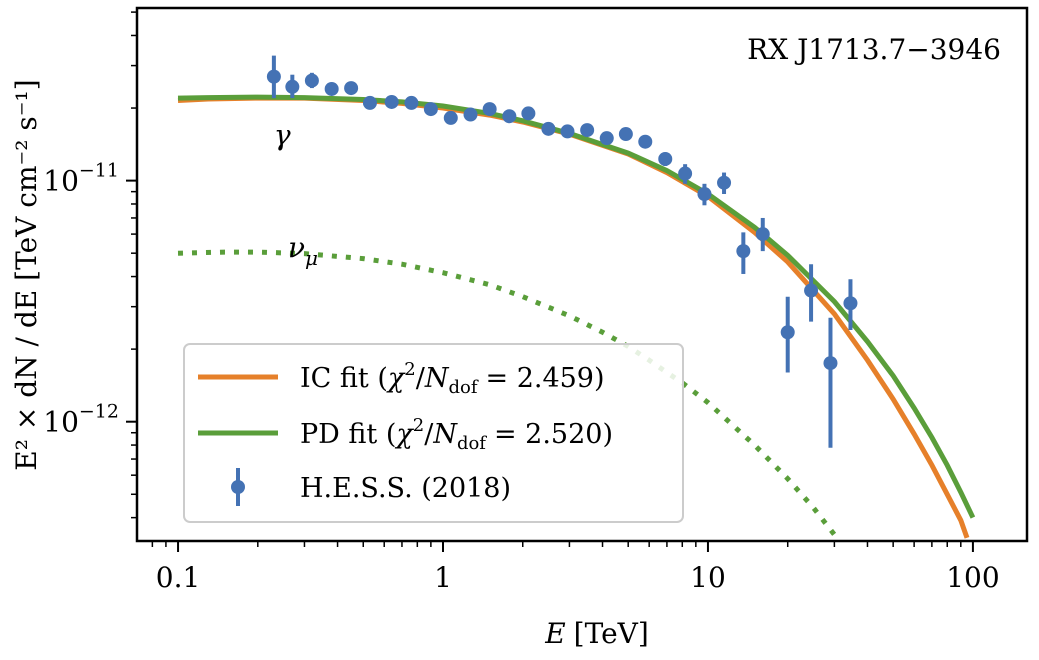 The height and width of the screenshot is (660, 1039). Describe the element at coordinates (81, 179) in the screenshot. I see `y-tick-label: 10−11` at that location.